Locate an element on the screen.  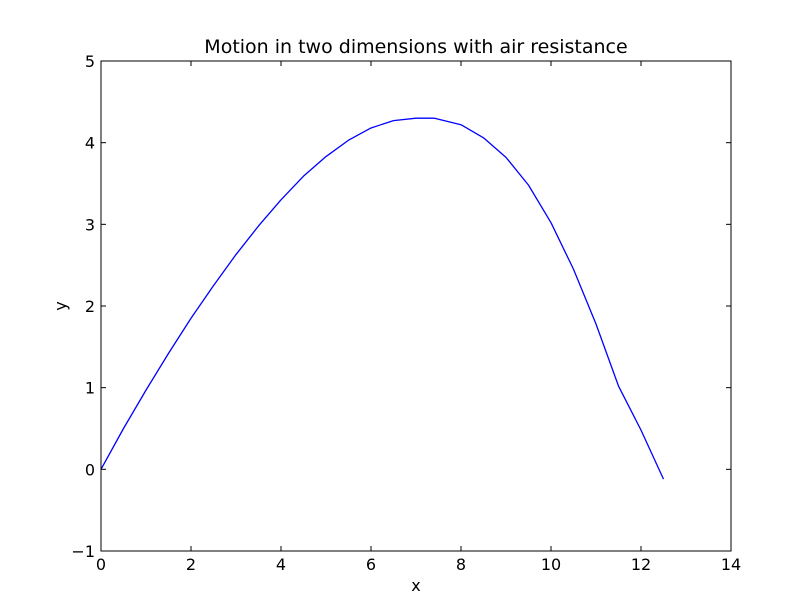
x-tick-label: 14 is located at coordinates (731, 564).